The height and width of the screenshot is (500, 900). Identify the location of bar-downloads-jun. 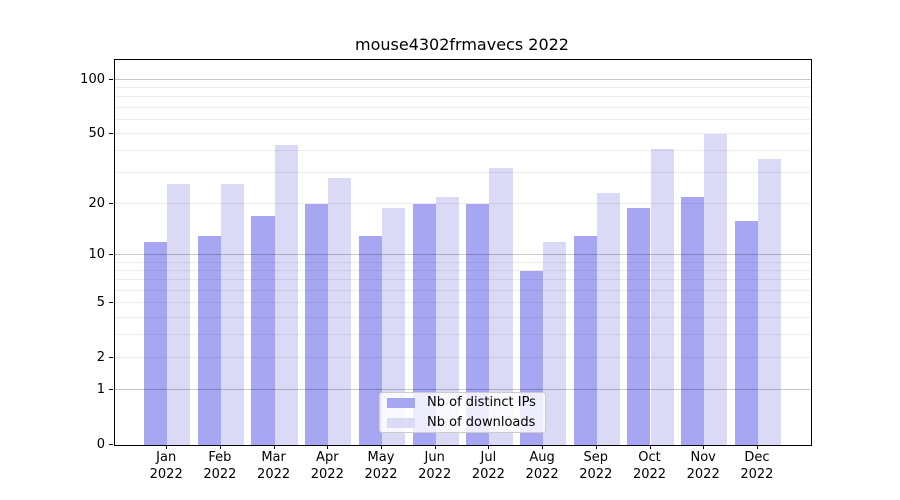
(447, 320).